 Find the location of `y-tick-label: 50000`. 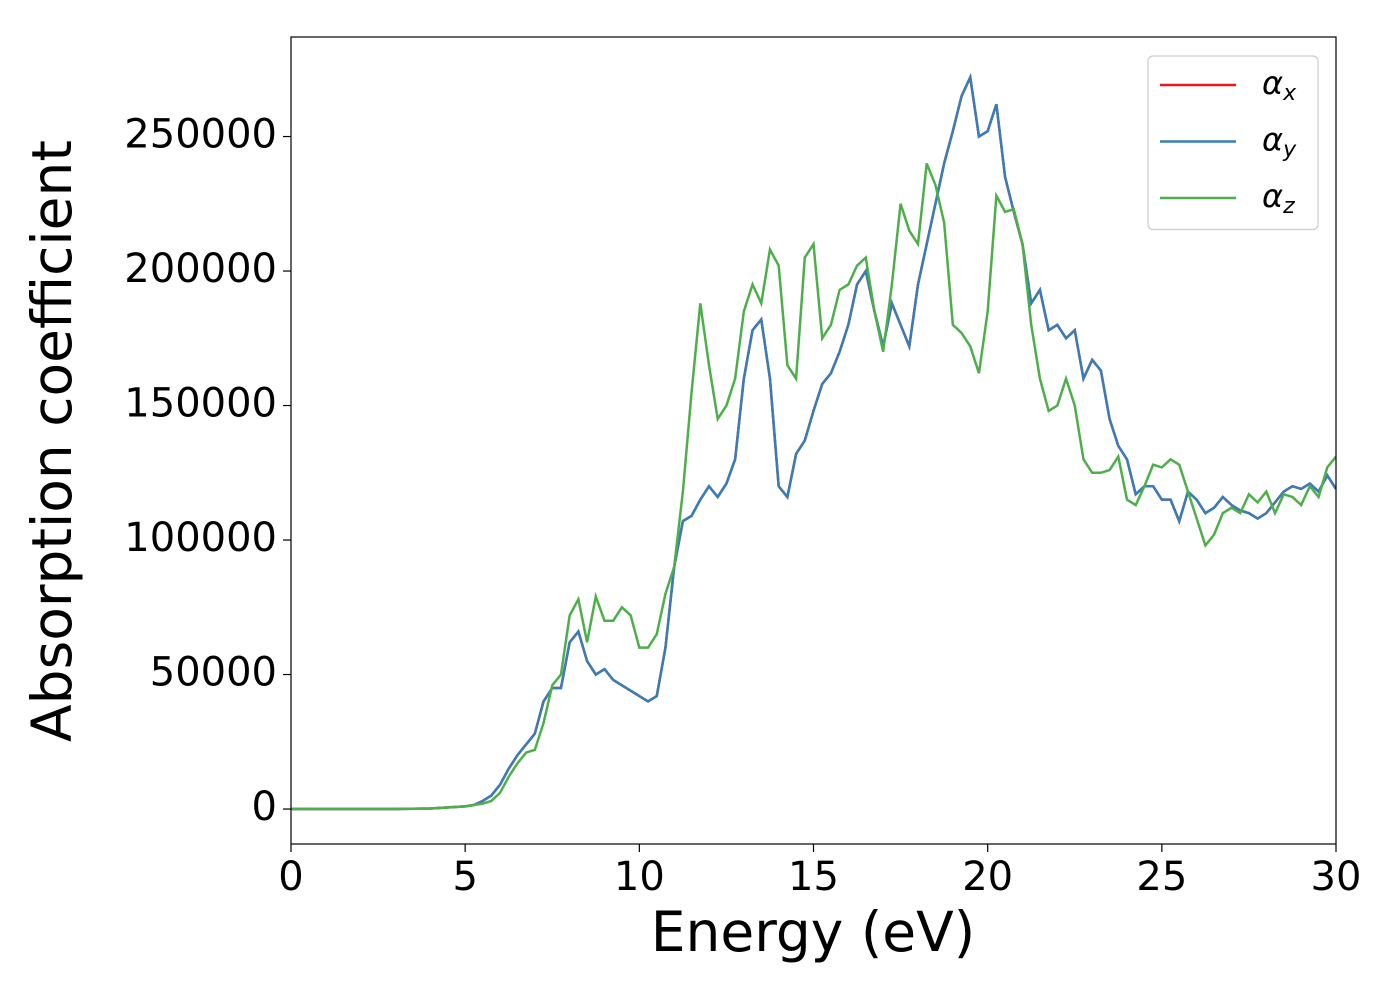

y-tick-label: 50000 is located at coordinates (213, 673).